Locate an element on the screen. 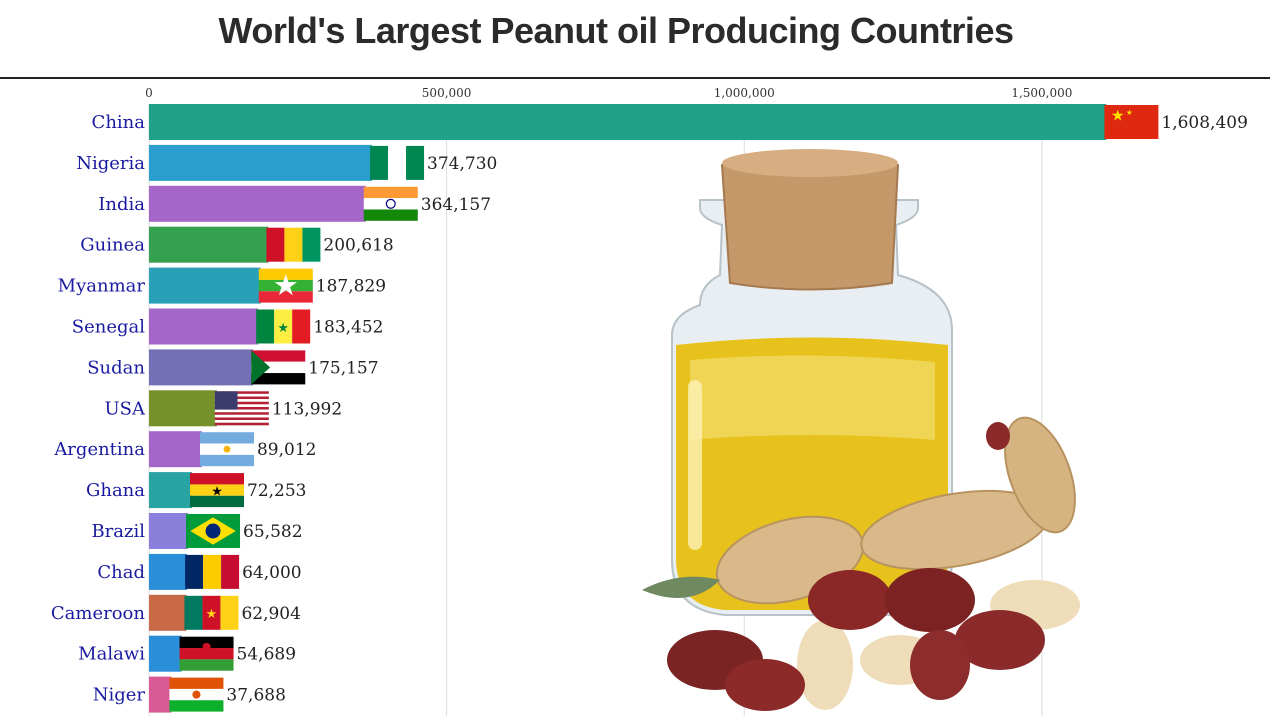 Image resolution: width=1280 pixels, height=720 pixels. chad-flag-icon is located at coordinates (212, 571).